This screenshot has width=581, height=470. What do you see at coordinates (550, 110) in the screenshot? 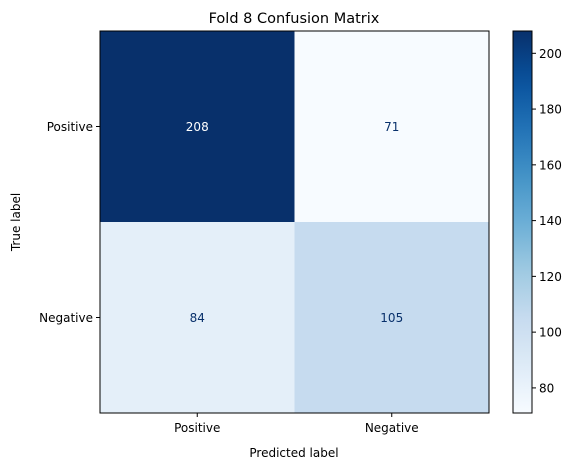
I see `colorbar-tick-label: 180` at bounding box center [550, 110].